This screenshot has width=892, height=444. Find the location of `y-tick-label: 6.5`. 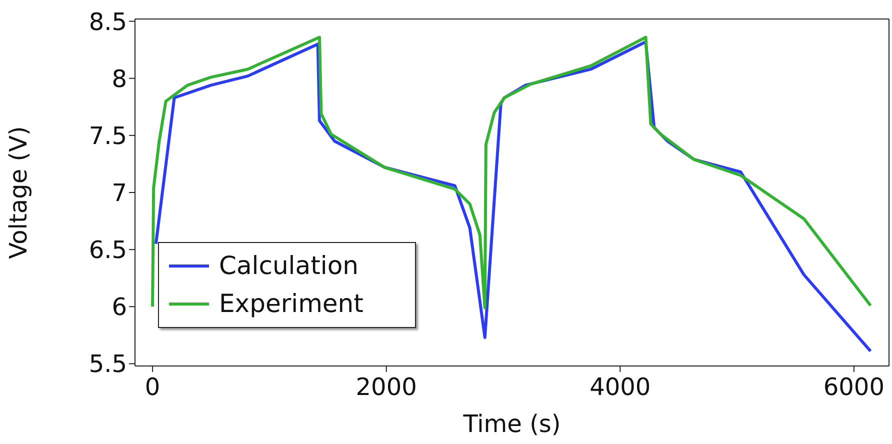

y-tick-label: 6.5 is located at coordinates (107, 250).